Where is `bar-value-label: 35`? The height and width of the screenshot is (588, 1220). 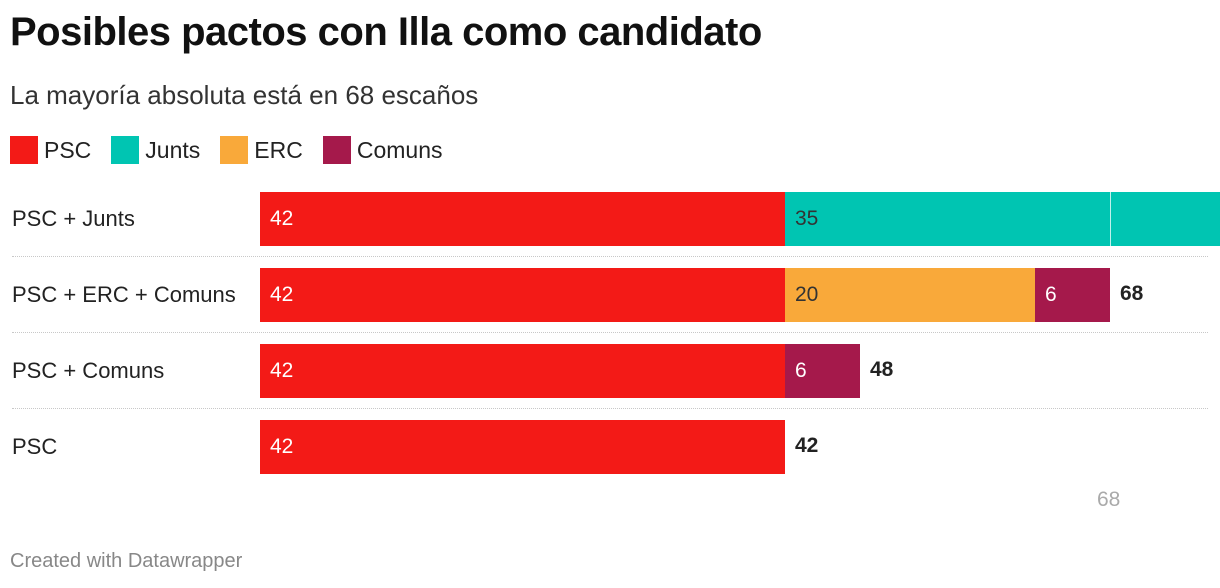 bar-value-label: 35 is located at coordinates (807, 218).